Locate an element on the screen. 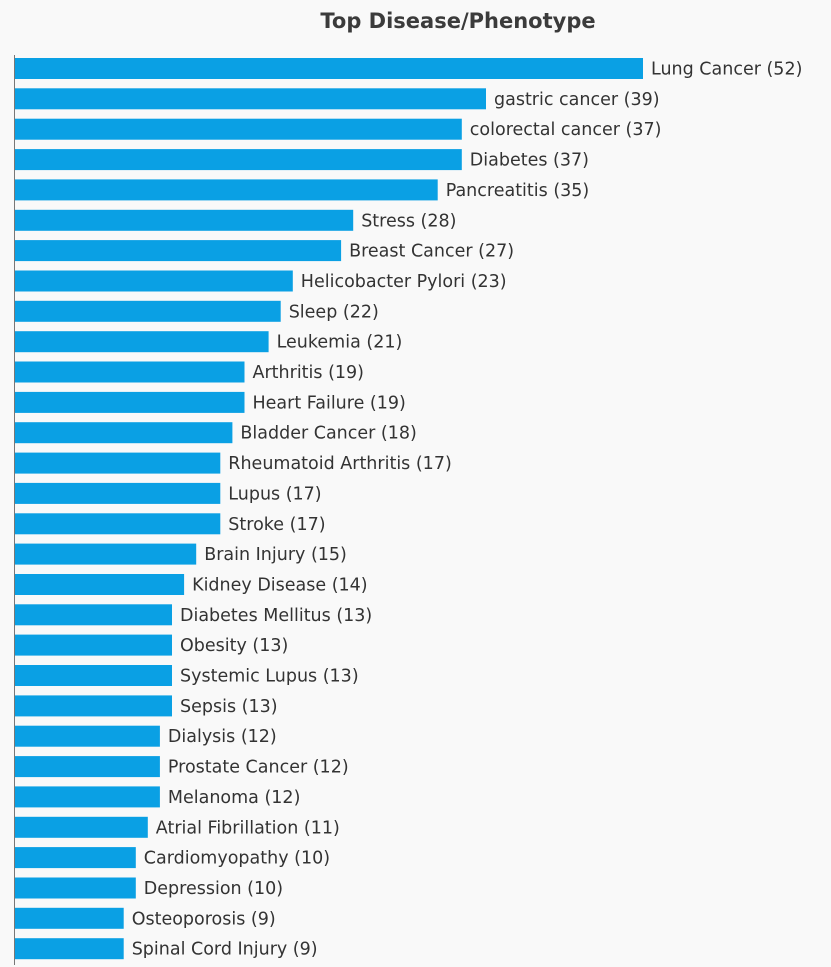 The width and height of the screenshot is (831, 967). bar-label-20: Systemic Lupus (13) is located at coordinates (269, 677).